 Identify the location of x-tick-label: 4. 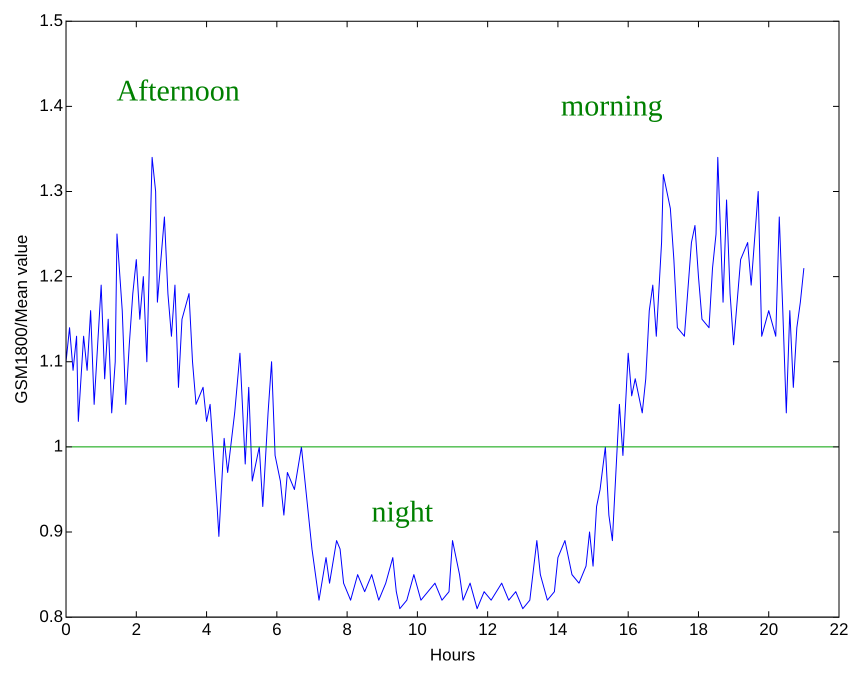
(207, 630).